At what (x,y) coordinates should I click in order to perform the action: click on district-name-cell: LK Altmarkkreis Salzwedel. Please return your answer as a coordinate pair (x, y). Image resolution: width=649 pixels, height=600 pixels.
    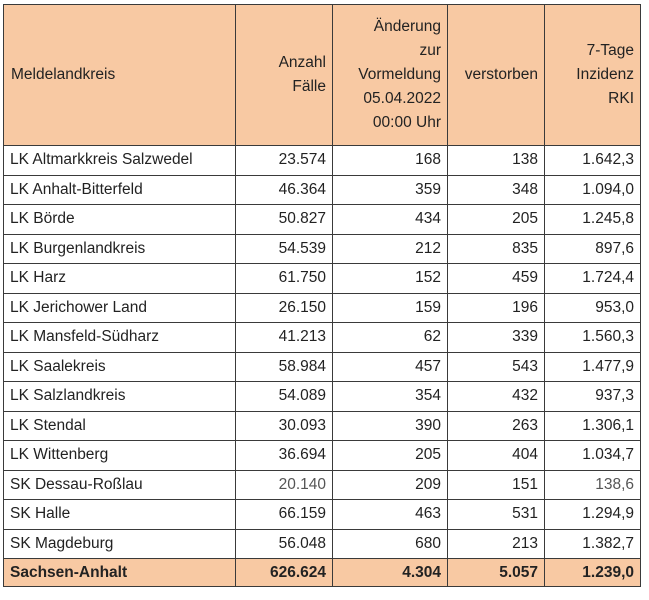
    Looking at the image, I should click on (119, 160).